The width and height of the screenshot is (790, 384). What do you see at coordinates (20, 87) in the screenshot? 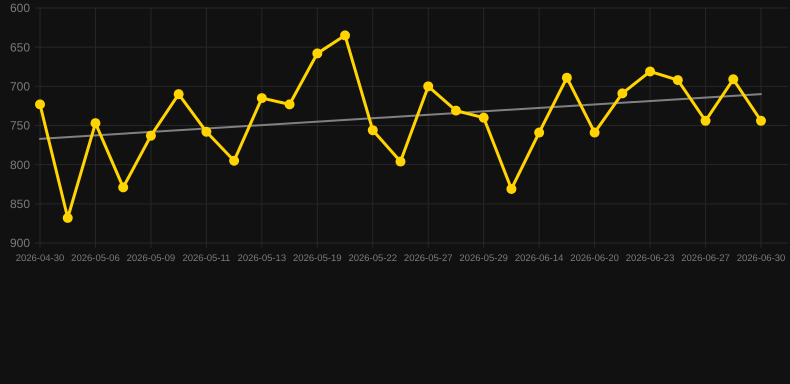
I see `y-tick-label: 700` at bounding box center [20, 87].